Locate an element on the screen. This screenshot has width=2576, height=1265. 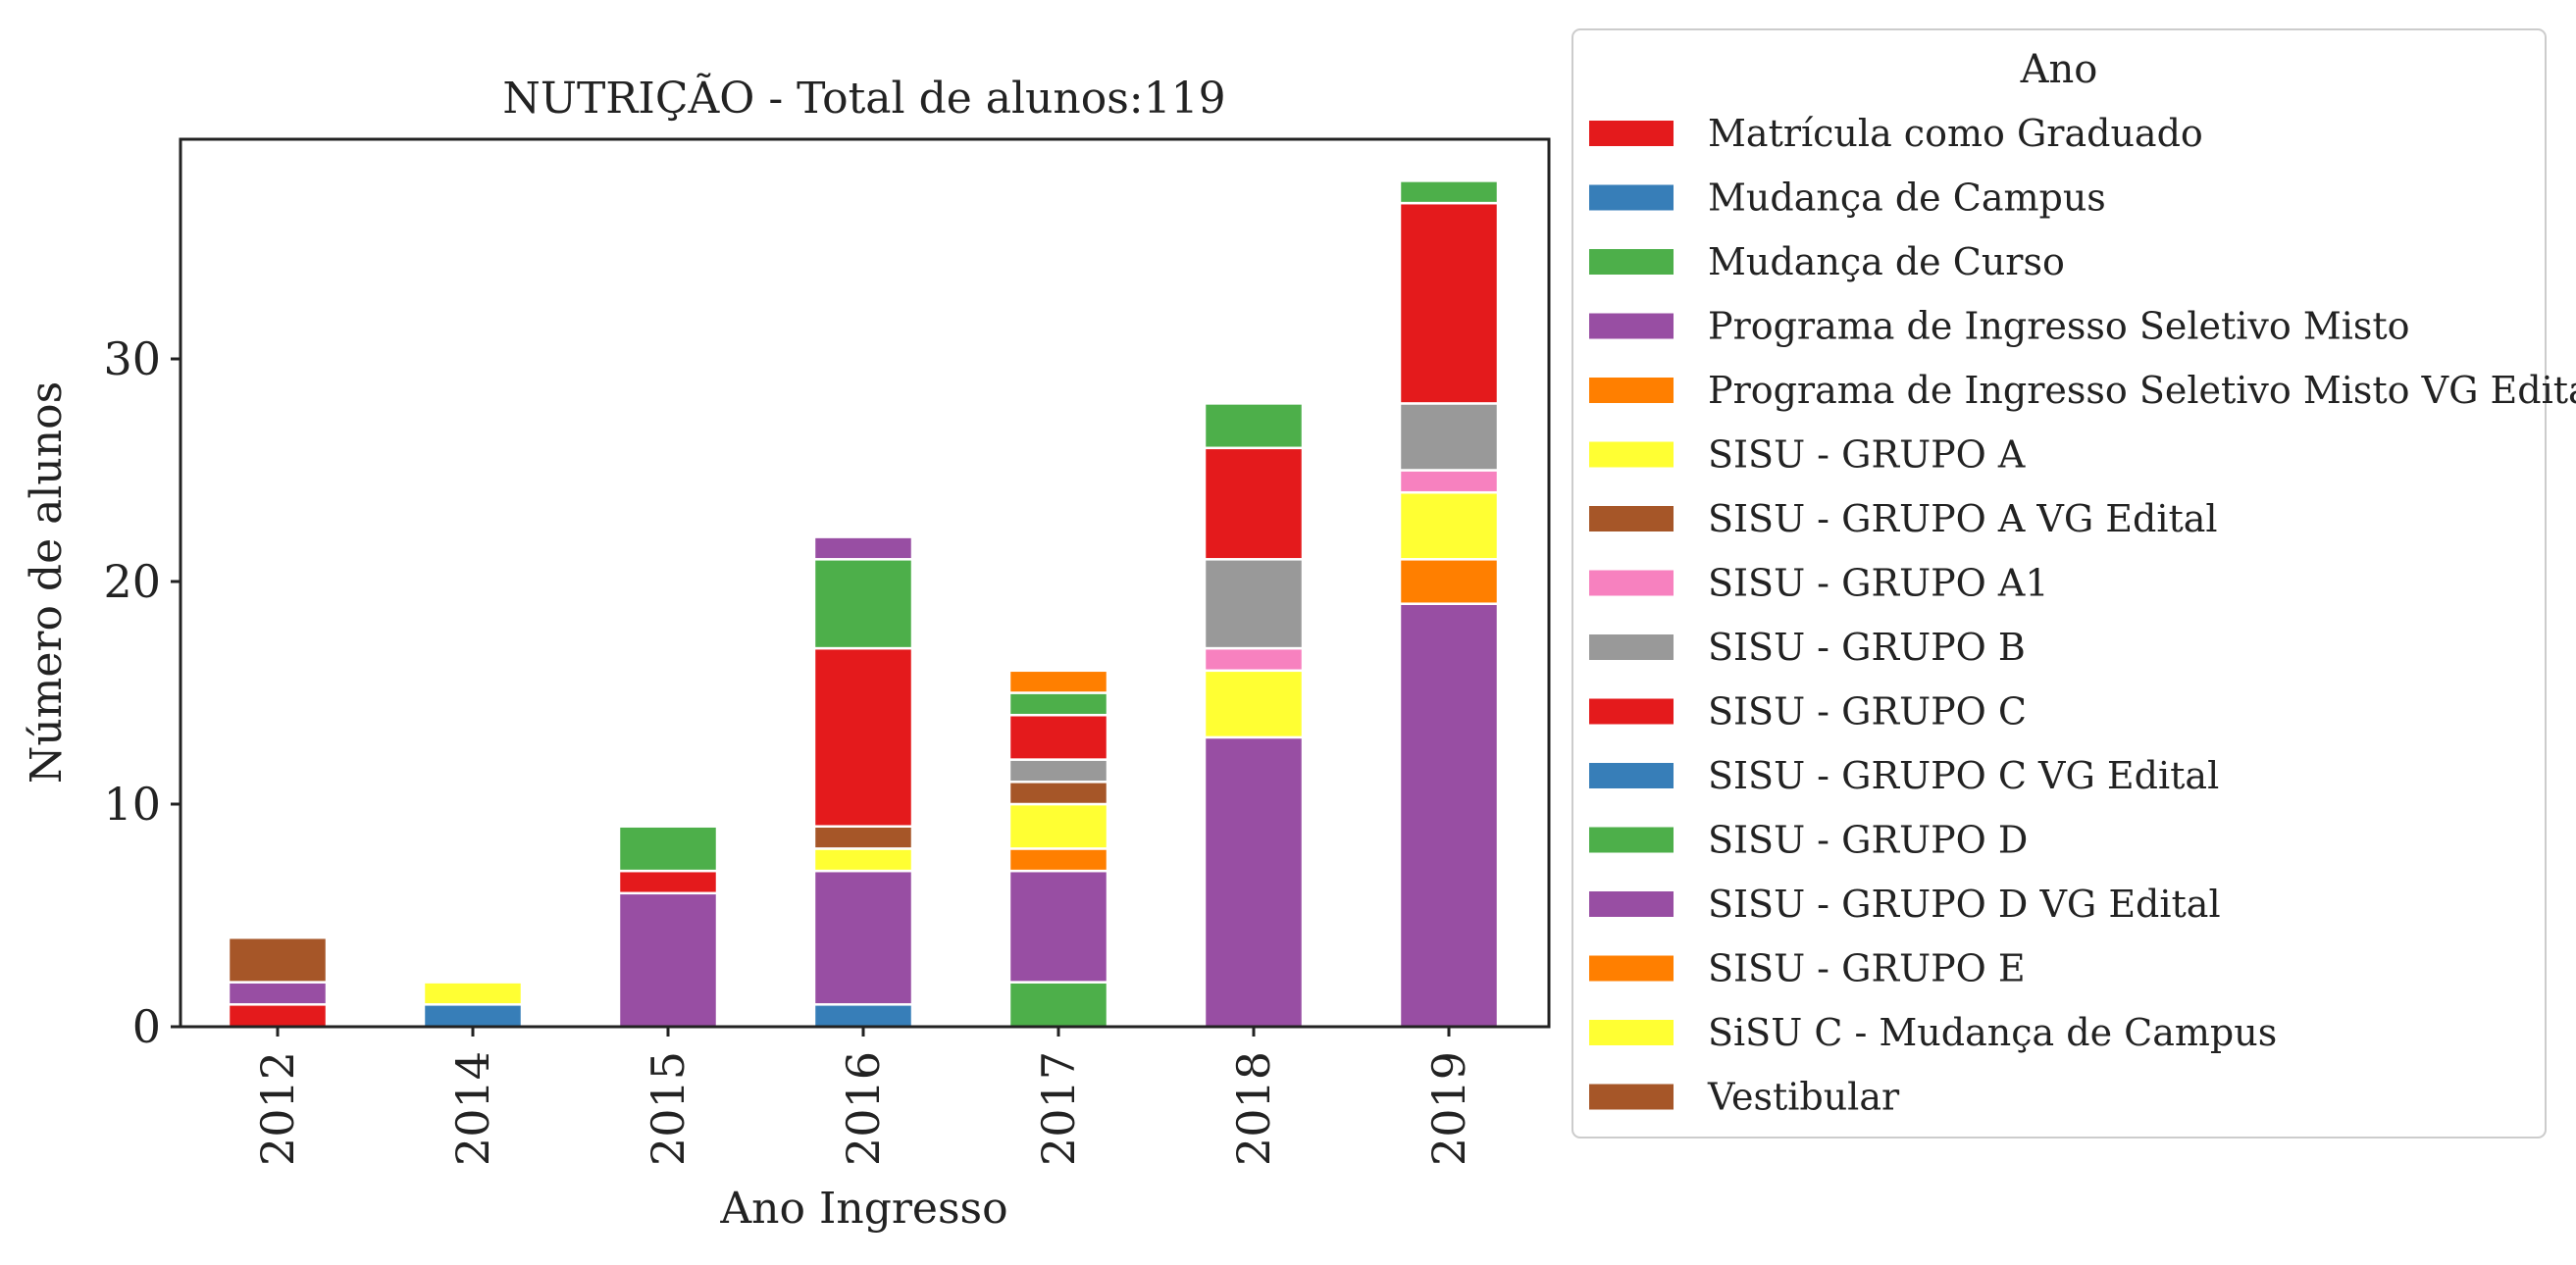
legend-swatch-mudanca-de-curso is located at coordinates (1631, 262).